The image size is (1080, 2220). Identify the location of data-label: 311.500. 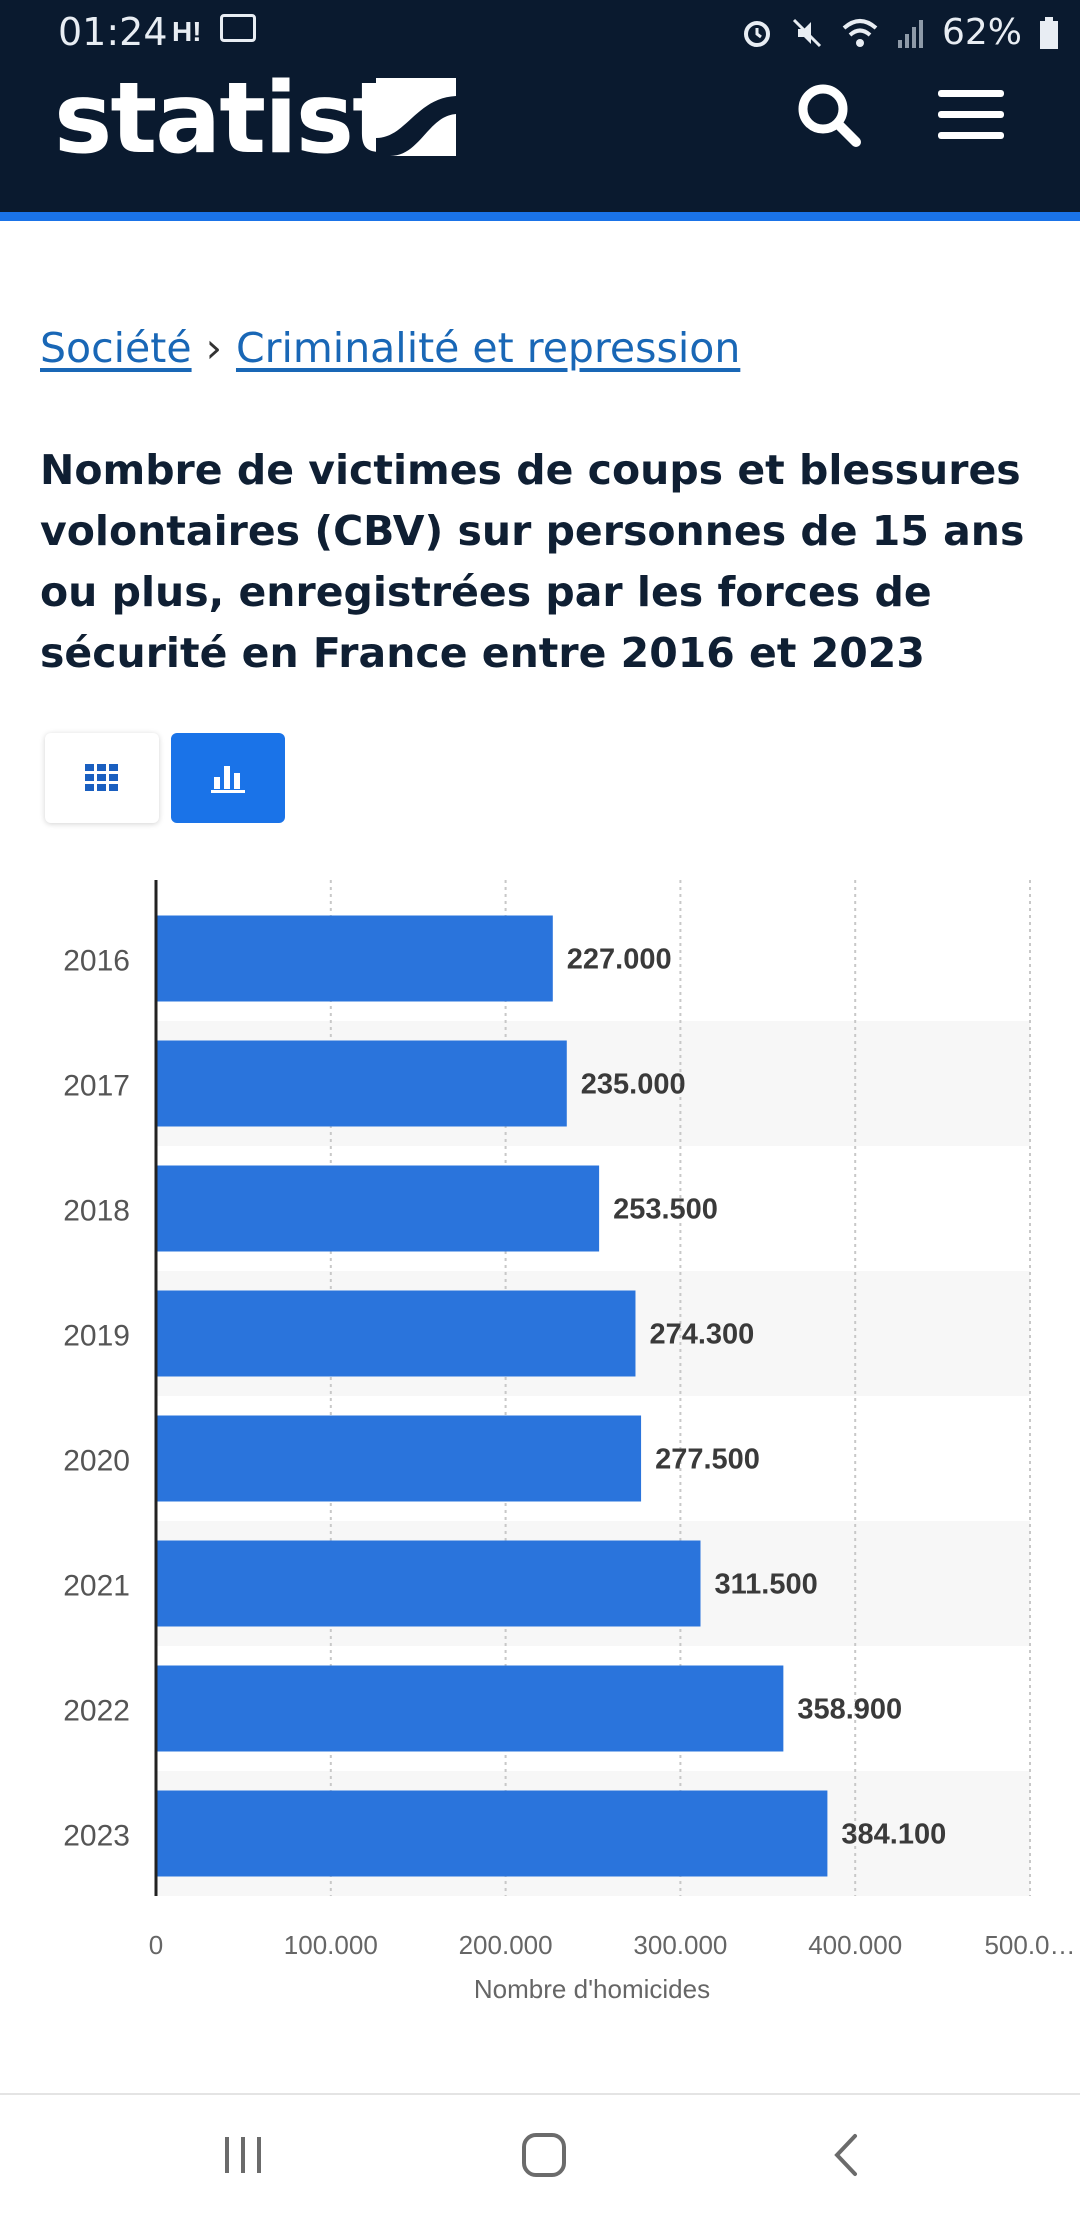
(766, 1585).